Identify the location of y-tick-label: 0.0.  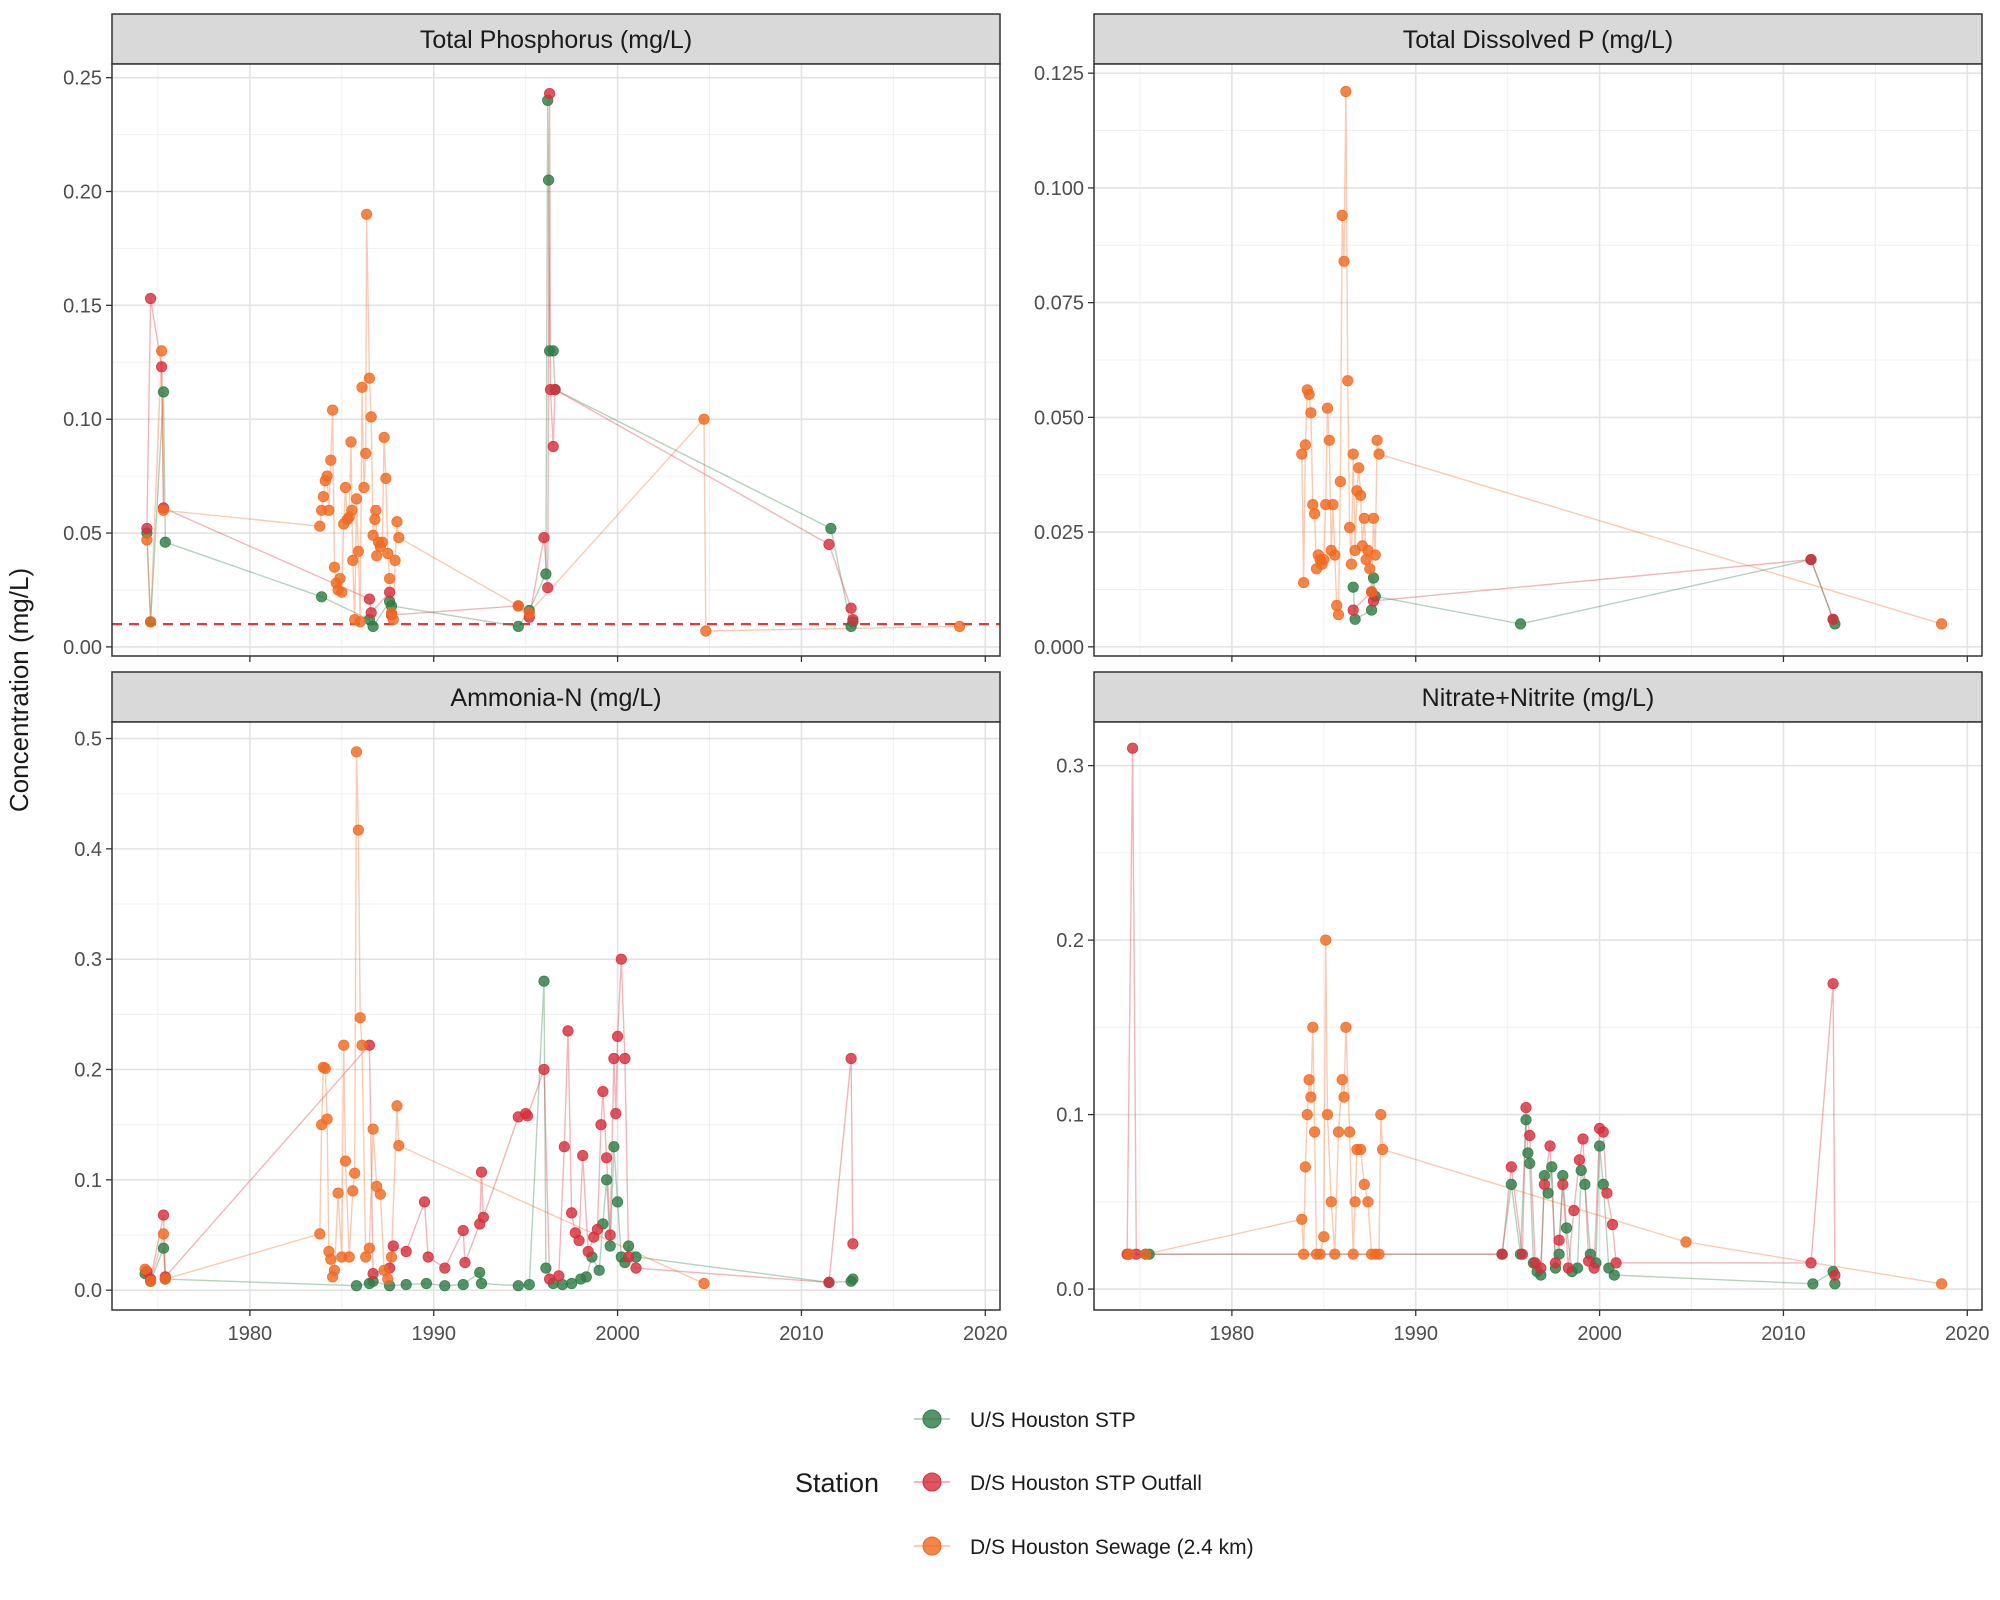
(1070, 1290).